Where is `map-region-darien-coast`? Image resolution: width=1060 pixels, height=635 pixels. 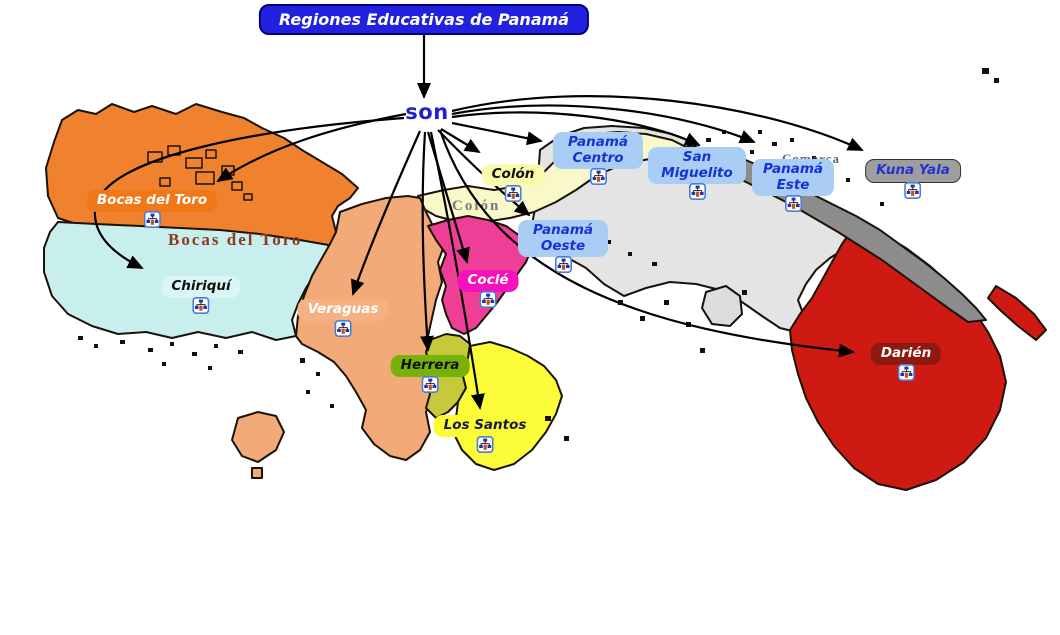
map-region-darien-coast is located at coordinates (1017, 313).